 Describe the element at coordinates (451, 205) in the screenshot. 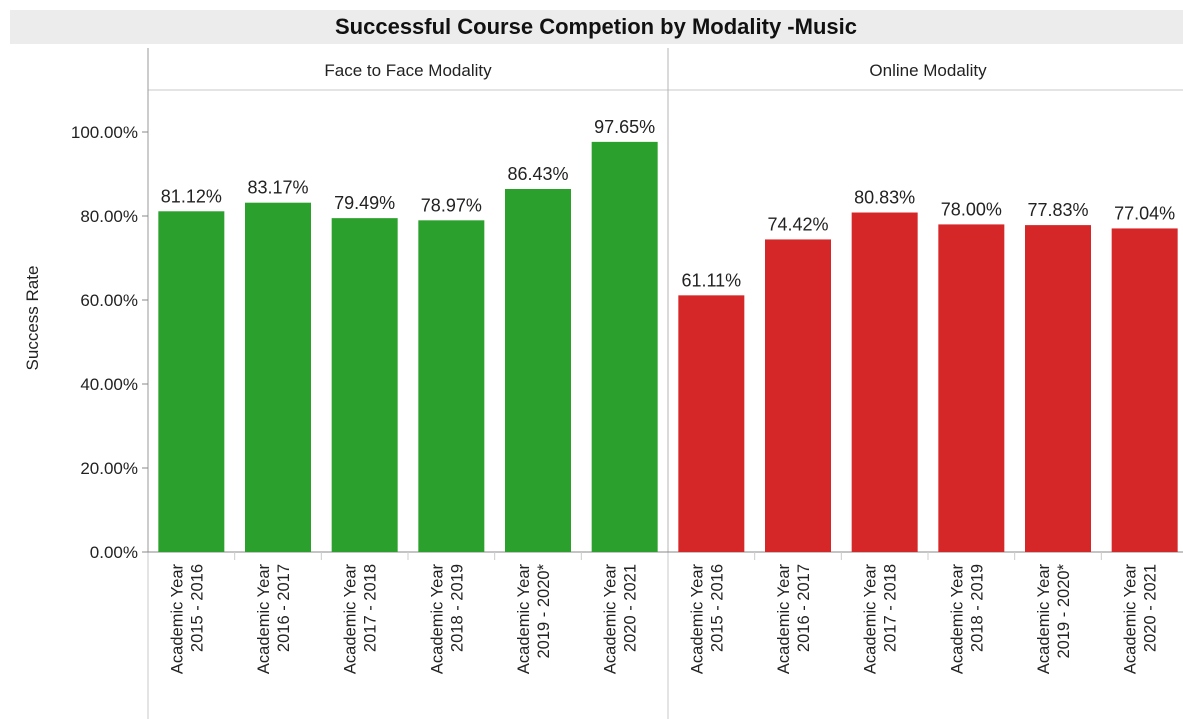

I see `data-label: 78.97%` at that location.